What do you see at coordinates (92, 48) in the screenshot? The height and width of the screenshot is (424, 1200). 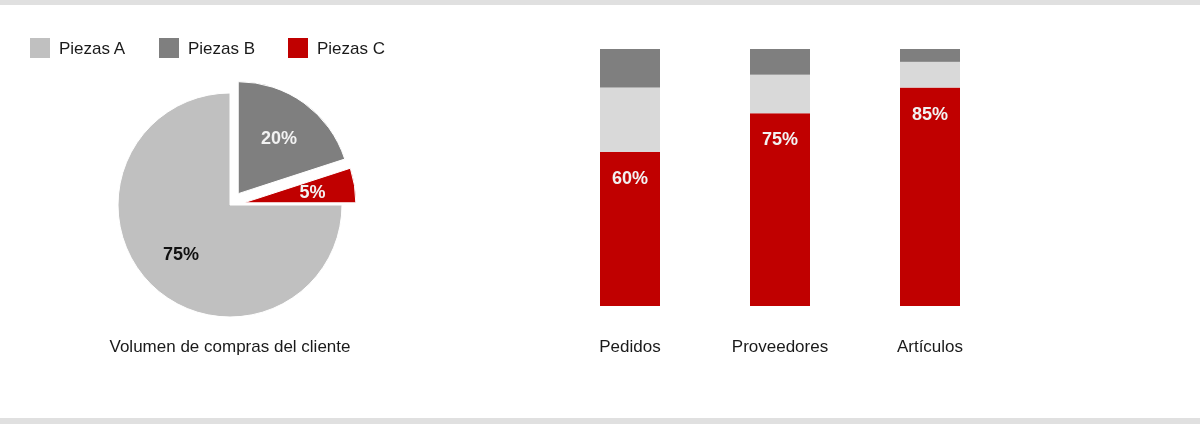 I see `legend-label: Piezas A` at bounding box center [92, 48].